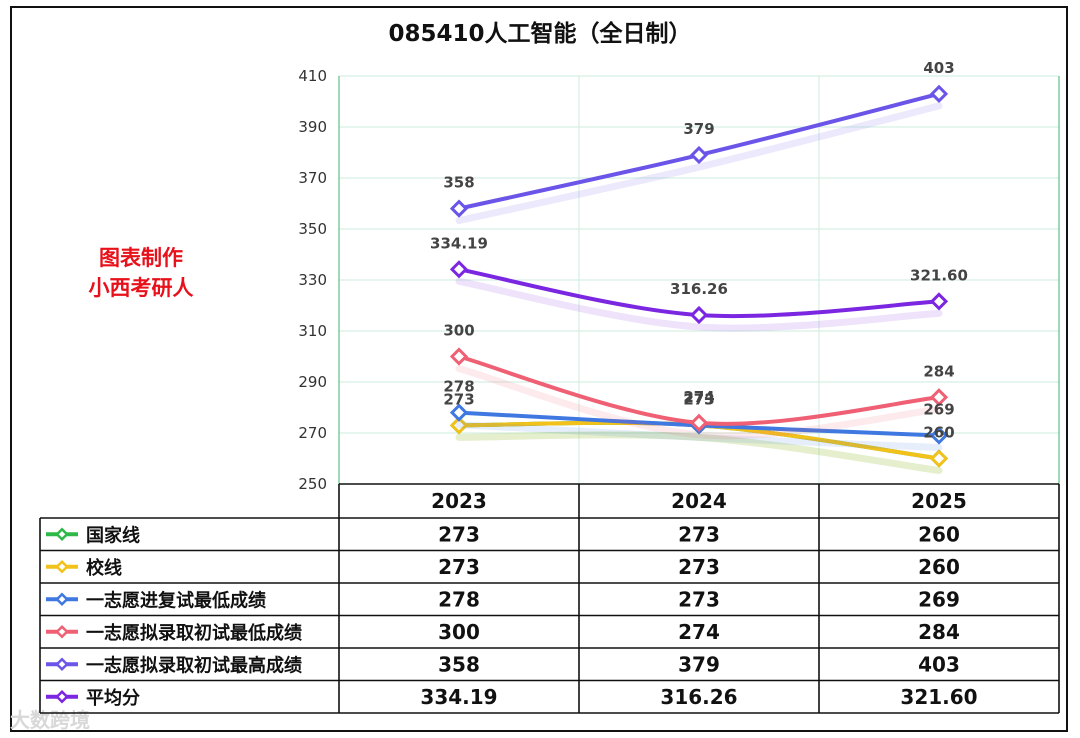 Image resolution: width=1080 pixels, height=738 pixels. I want to click on data-label: 260, so click(938, 433).